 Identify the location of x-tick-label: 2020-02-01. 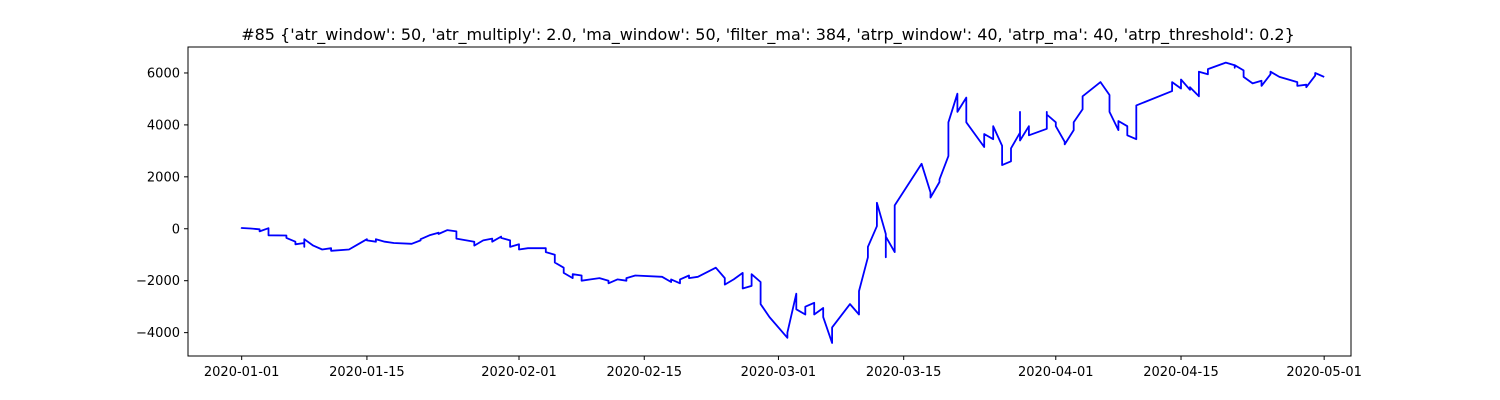
(519, 372).